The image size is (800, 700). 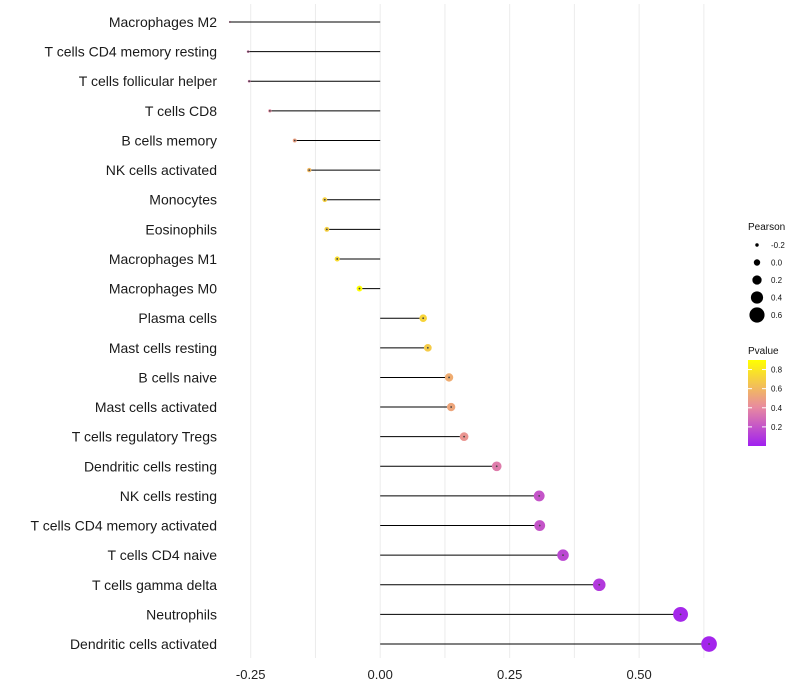 What do you see at coordinates (444, 674) in the screenshot?
I see `x-axis-ticks: -0.25 0.00 0.25 0.50` at bounding box center [444, 674].